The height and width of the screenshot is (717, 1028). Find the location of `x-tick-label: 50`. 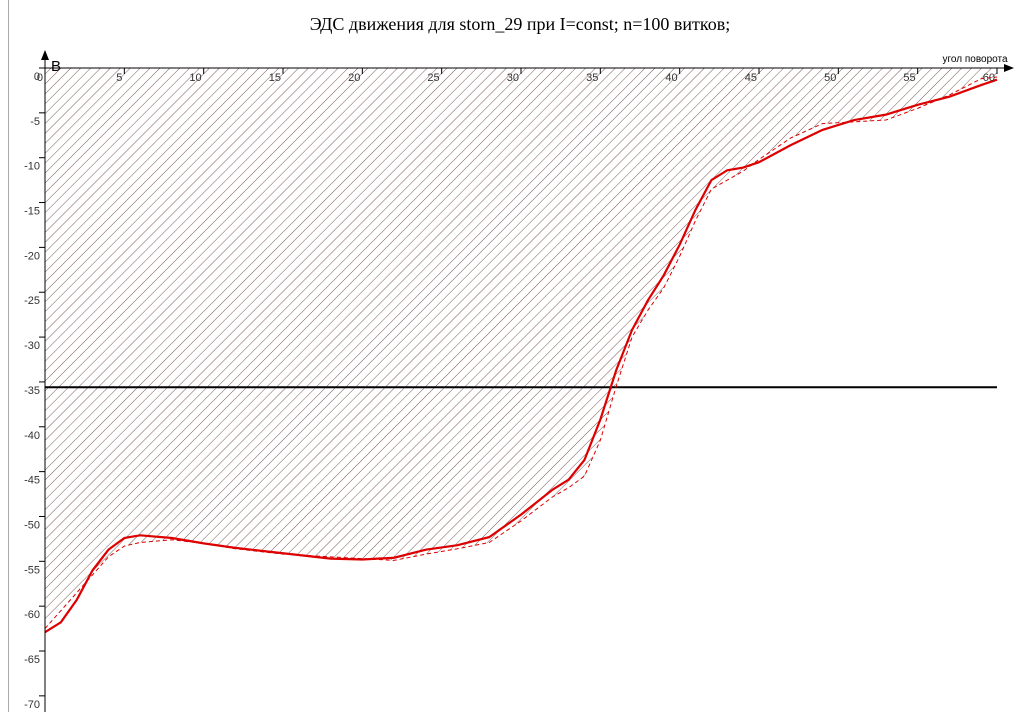

x-tick-label: 50 is located at coordinates (830, 78).